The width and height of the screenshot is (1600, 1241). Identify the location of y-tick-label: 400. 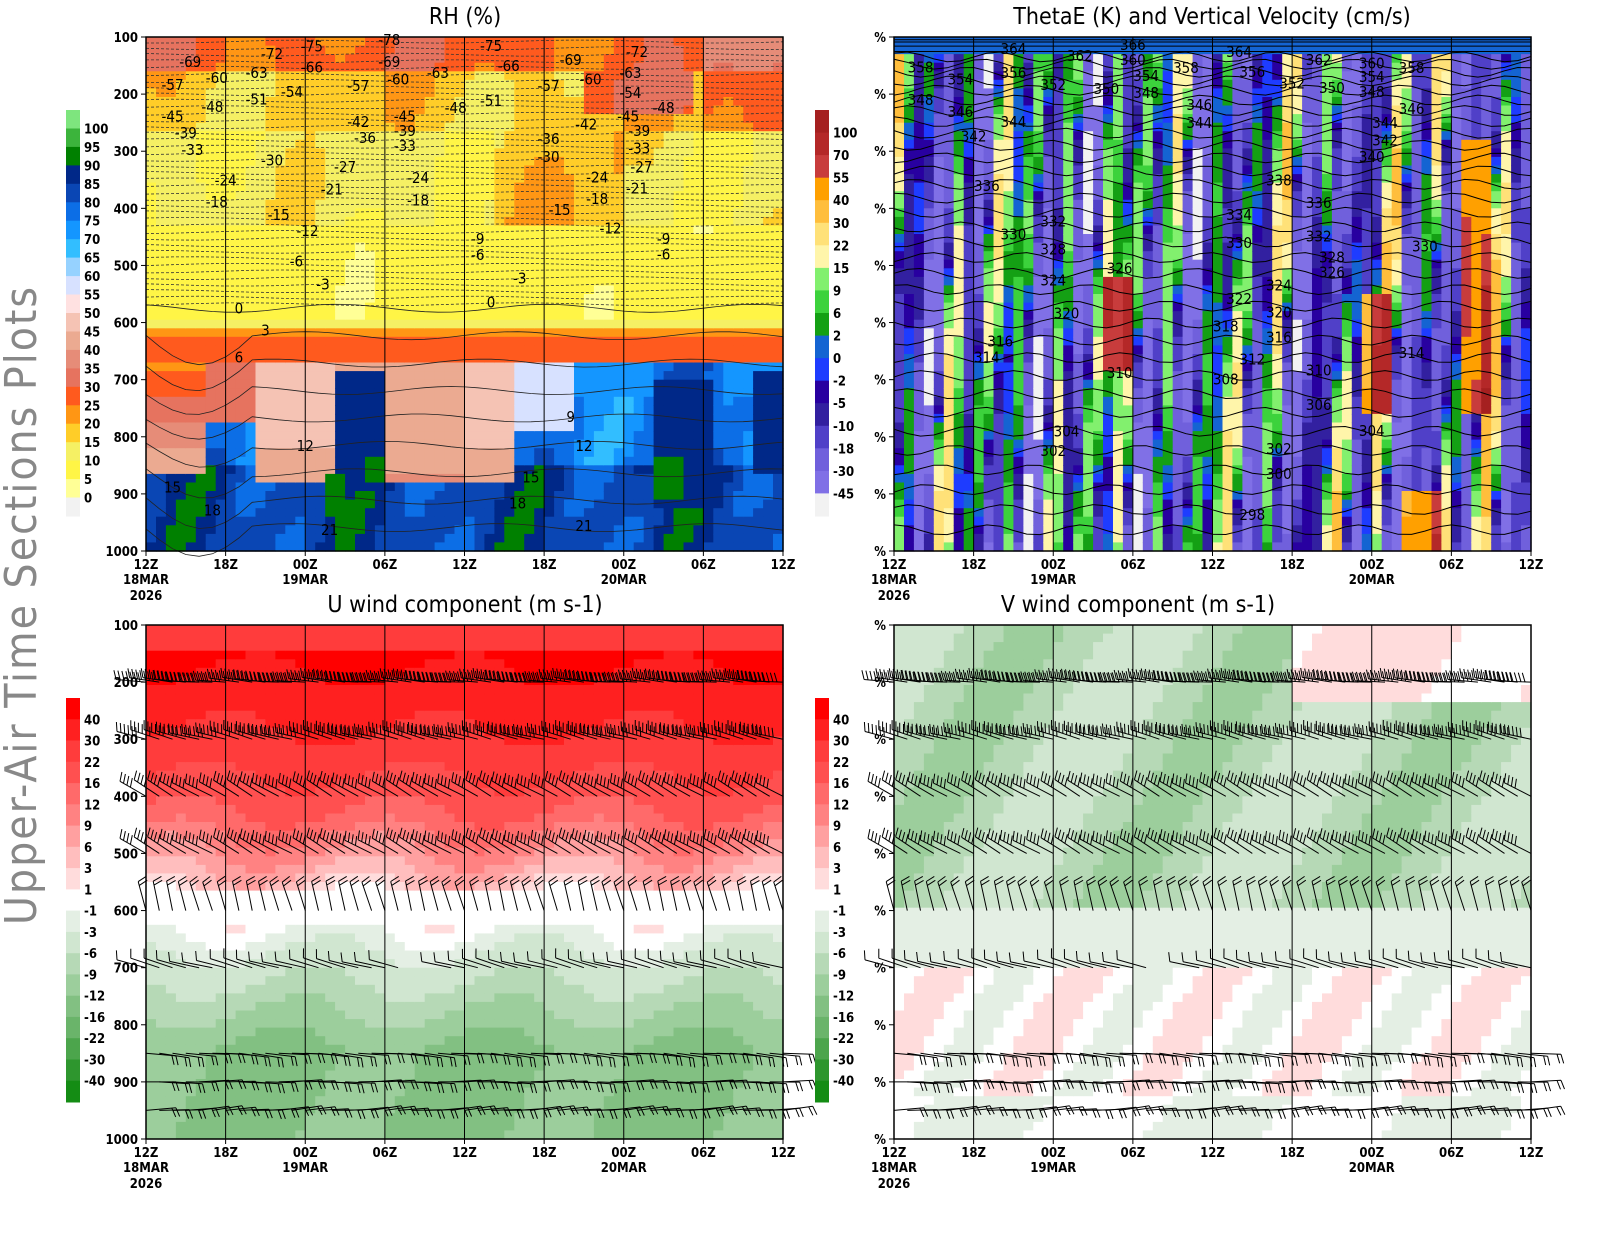
(126, 209).